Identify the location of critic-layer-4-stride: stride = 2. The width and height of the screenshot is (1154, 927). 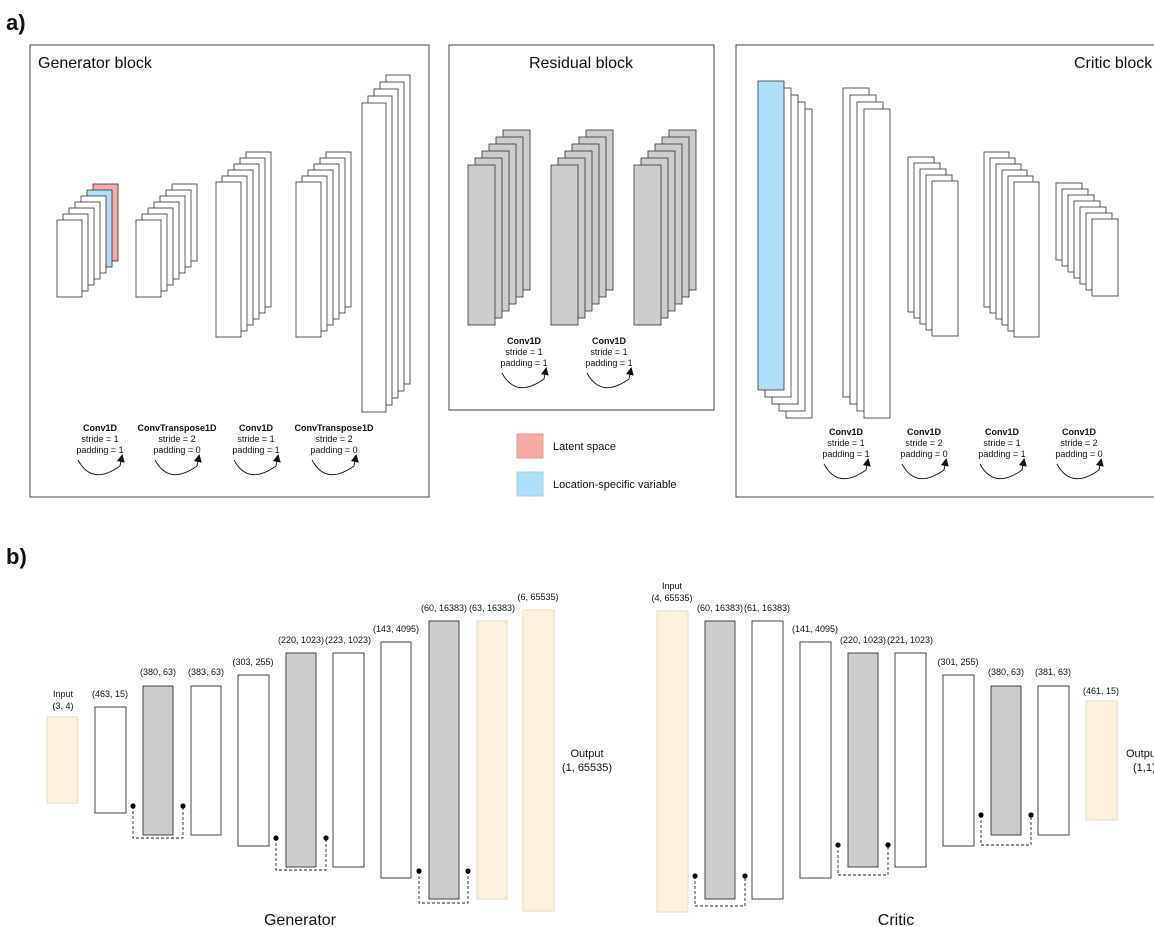
(1078, 443).